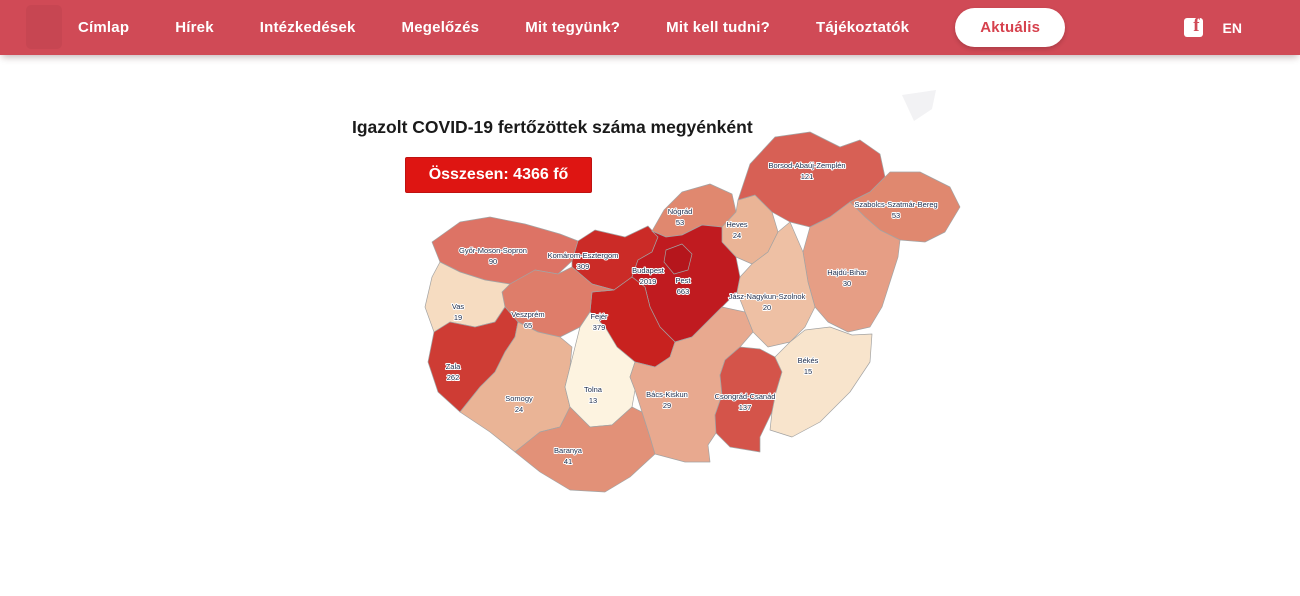 The height and width of the screenshot is (596, 1300). I want to click on county-jasz-nagykun-szolnok, so click(776, 284).